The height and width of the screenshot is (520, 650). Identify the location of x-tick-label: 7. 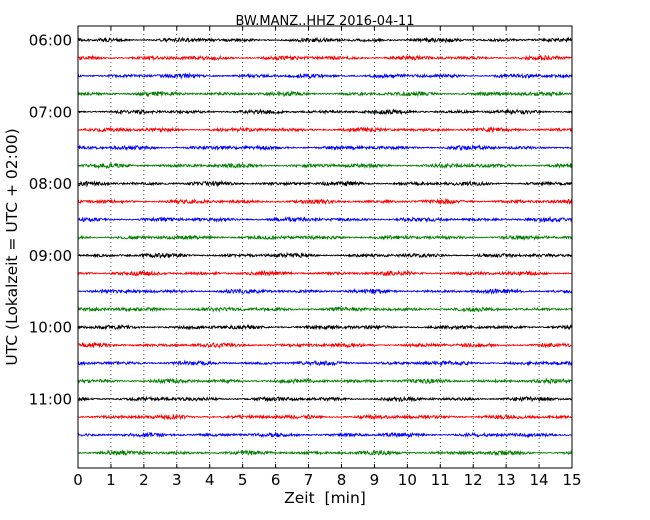
(309, 480).